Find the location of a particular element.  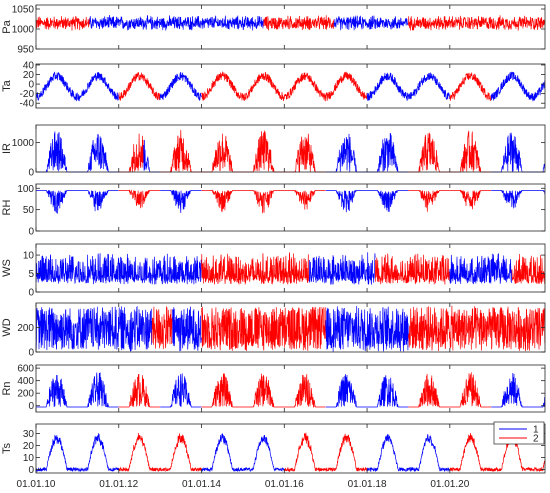

y-tick-label: 950 is located at coordinates (25, 50).